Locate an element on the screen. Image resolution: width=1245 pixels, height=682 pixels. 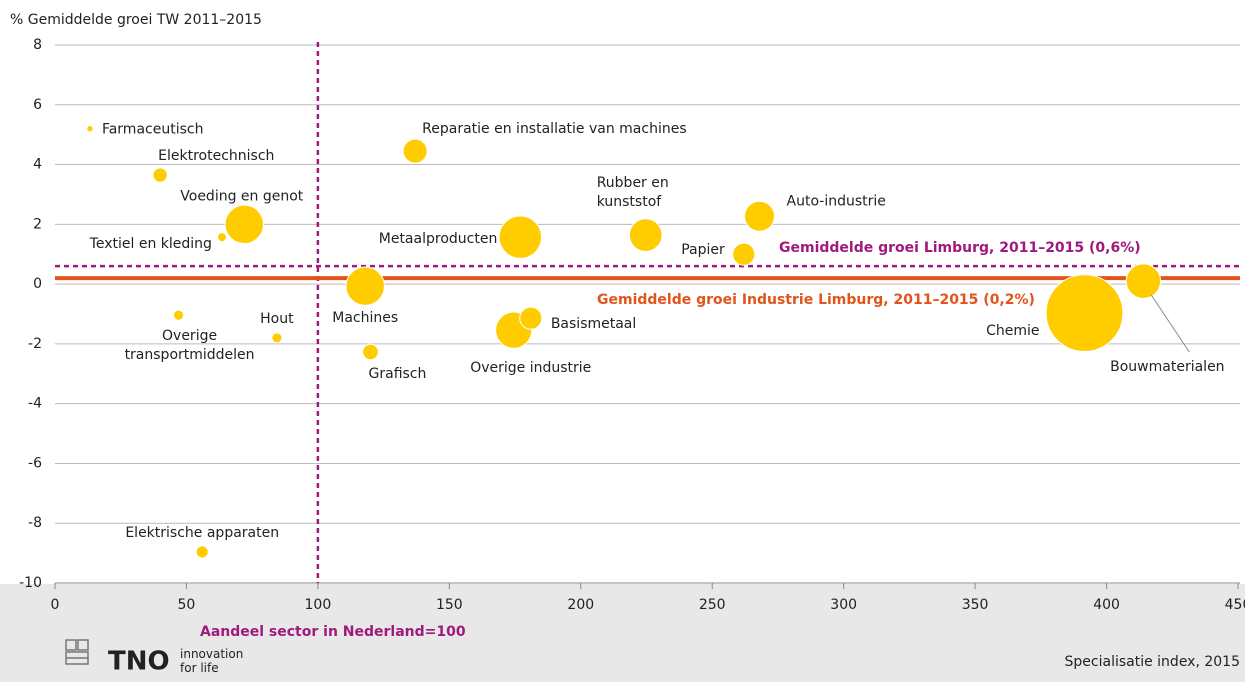
bubble-label: Metaalproducten is located at coordinates (438, 239).